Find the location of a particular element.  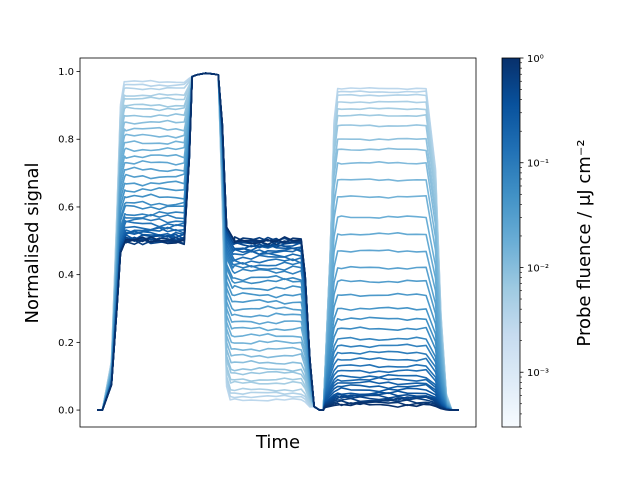

y-tick-label: 0.2 is located at coordinates (66, 343).